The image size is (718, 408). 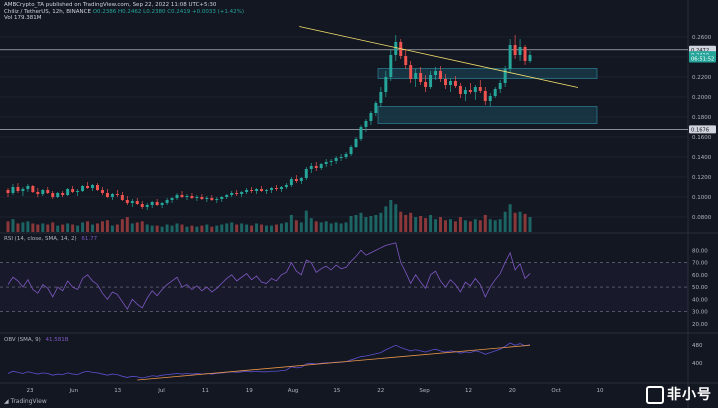 I want to click on rsi-tick-label: 60.00, so click(x=700, y=276).